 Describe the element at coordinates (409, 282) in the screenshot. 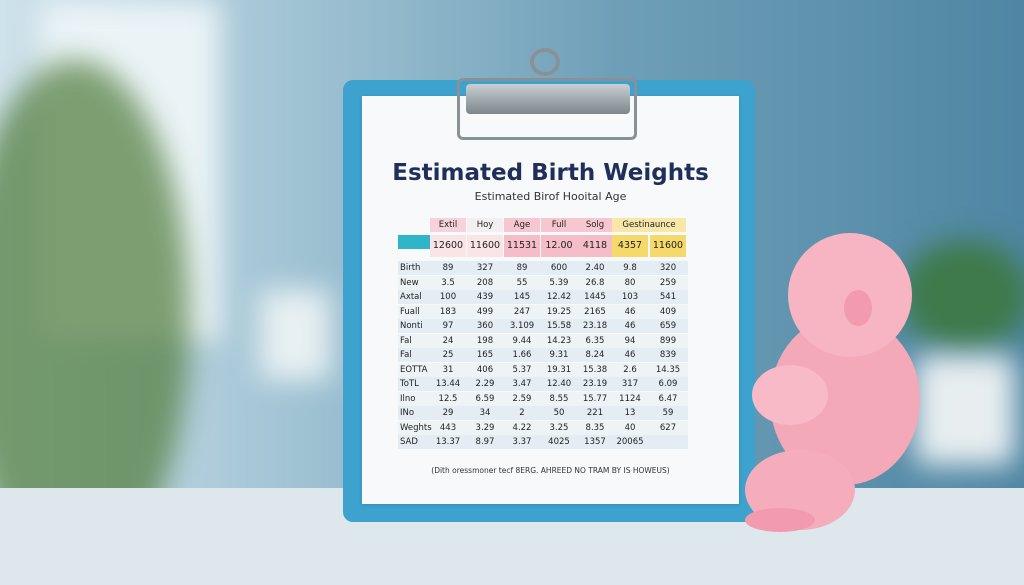

I see `row-label: New` at that location.